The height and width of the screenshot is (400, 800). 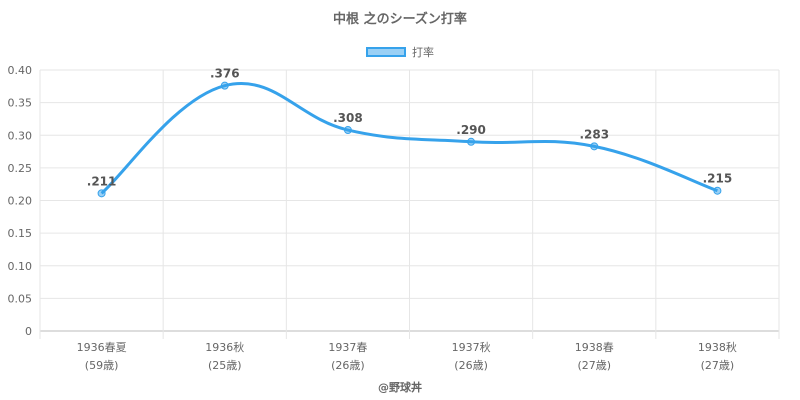 What do you see at coordinates (20, 168) in the screenshot?
I see `y-tick-label: 0.25` at bounding box center [20, 168].